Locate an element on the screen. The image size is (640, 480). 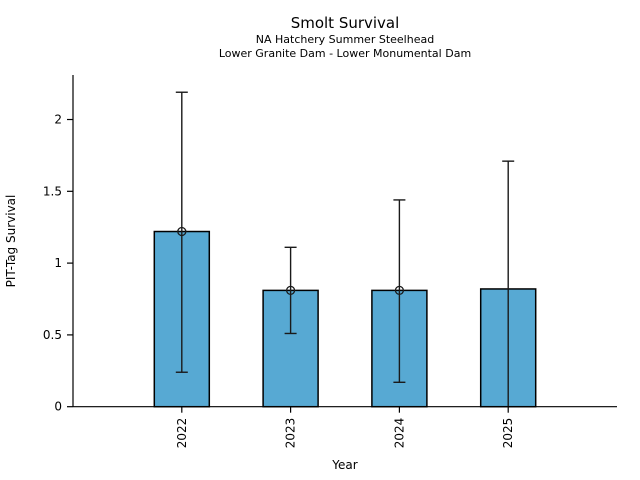
point-marker-2024 is located at coordinates (399, 290).